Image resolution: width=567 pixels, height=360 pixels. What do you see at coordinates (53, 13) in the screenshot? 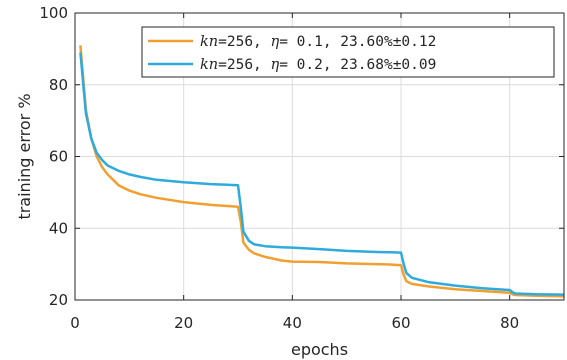
I see `y-tick-label: 100` at bounding box center [53, 13].